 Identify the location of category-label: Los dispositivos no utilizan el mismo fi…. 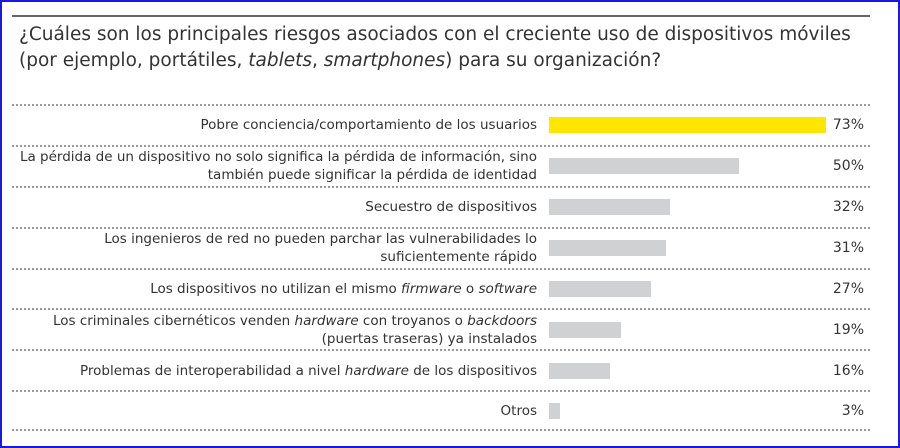
(277, 289).